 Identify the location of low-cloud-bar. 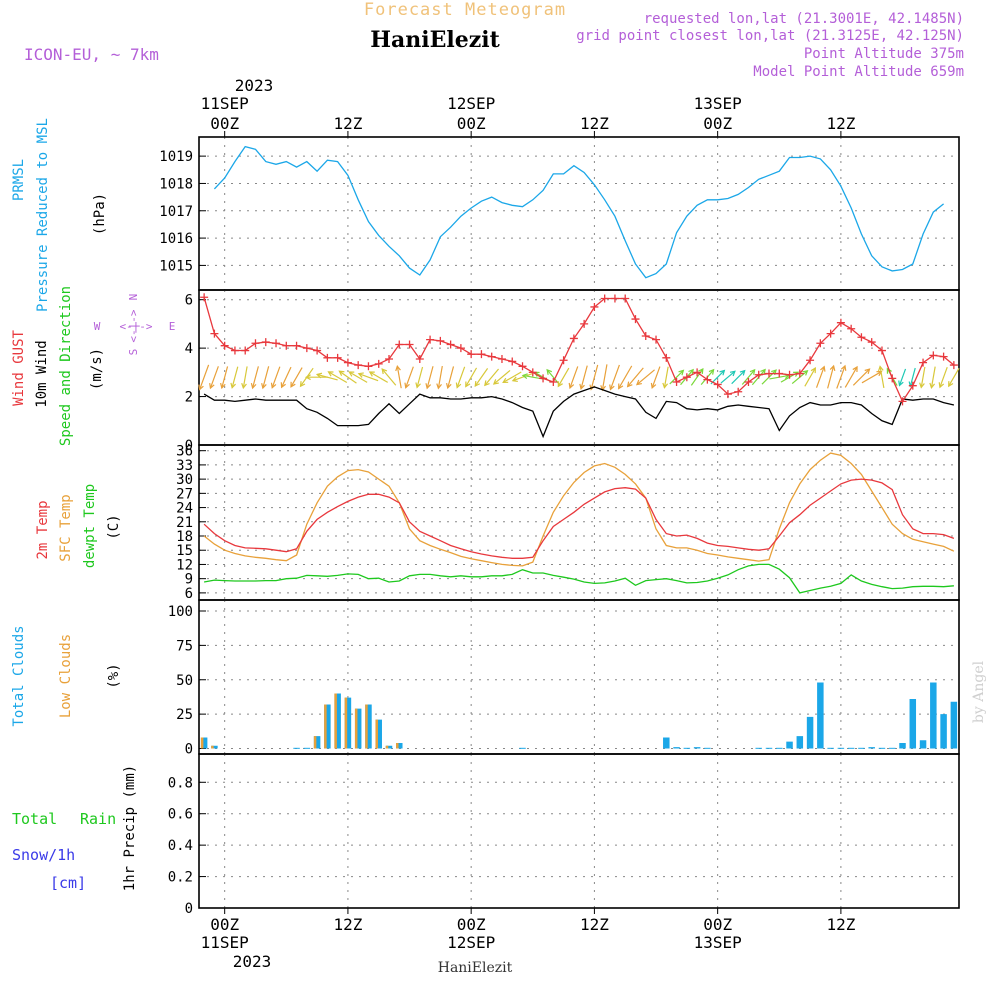
(335, 721).